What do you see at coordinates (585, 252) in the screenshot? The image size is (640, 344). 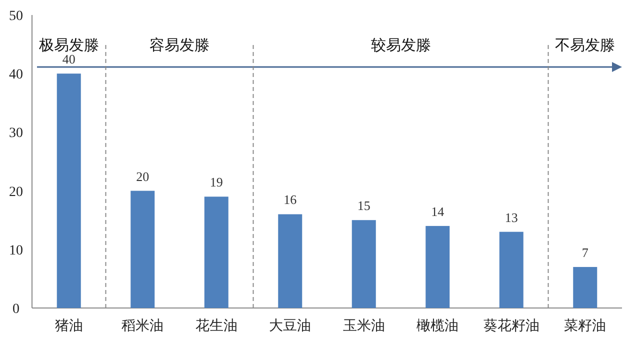 I see `data-label: 7` at bounding box center [585, 252].